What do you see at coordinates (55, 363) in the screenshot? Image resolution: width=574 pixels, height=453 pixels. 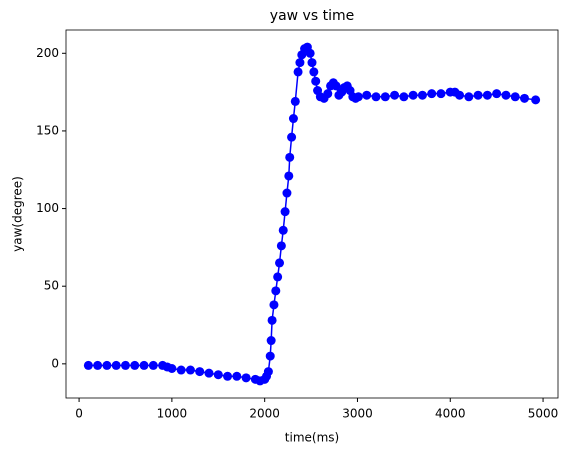 I see `y-tick-label: 0` at bounding box center [55, 363].